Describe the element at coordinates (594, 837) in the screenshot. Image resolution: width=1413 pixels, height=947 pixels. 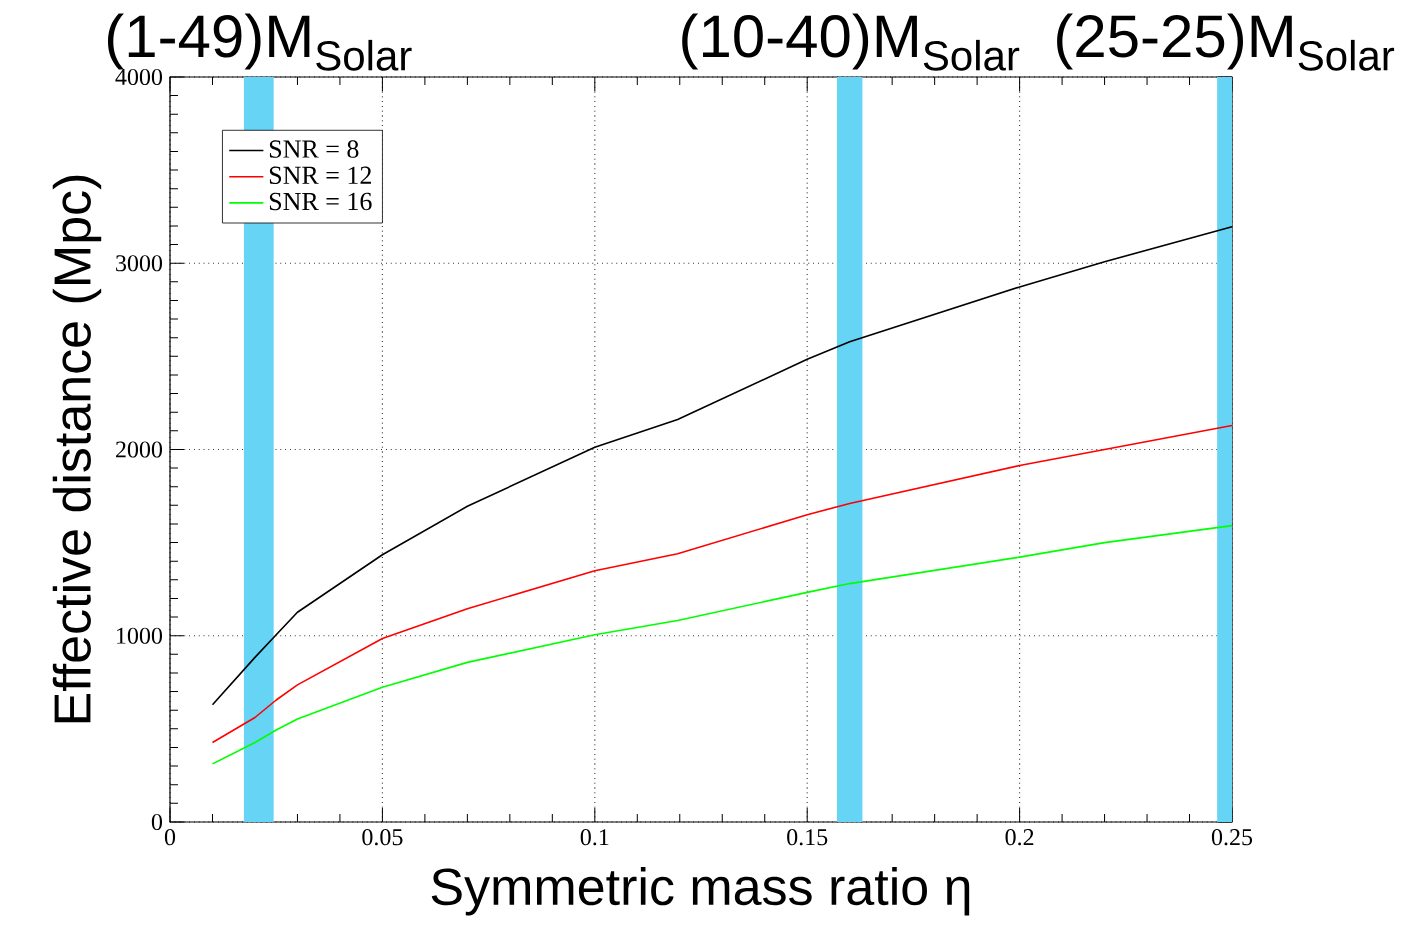
I see `x-tick-label: 0.1` at that location.